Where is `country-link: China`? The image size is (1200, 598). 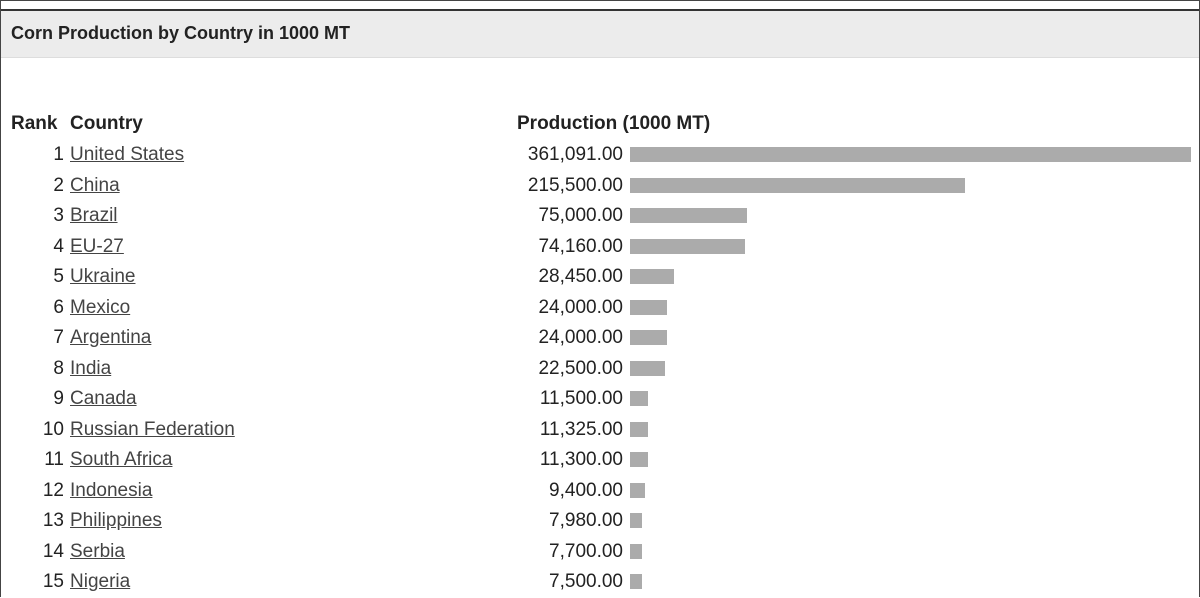 country-link: China is located at coordinates (95, 185).